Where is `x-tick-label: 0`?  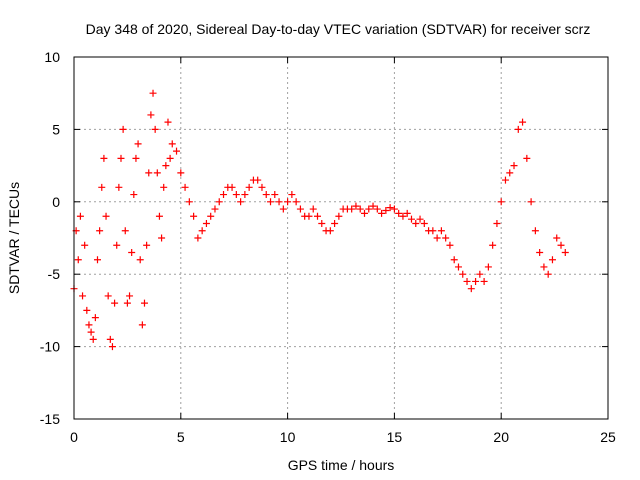
x-tick-label: 0 is located at coordinates (74, 437).